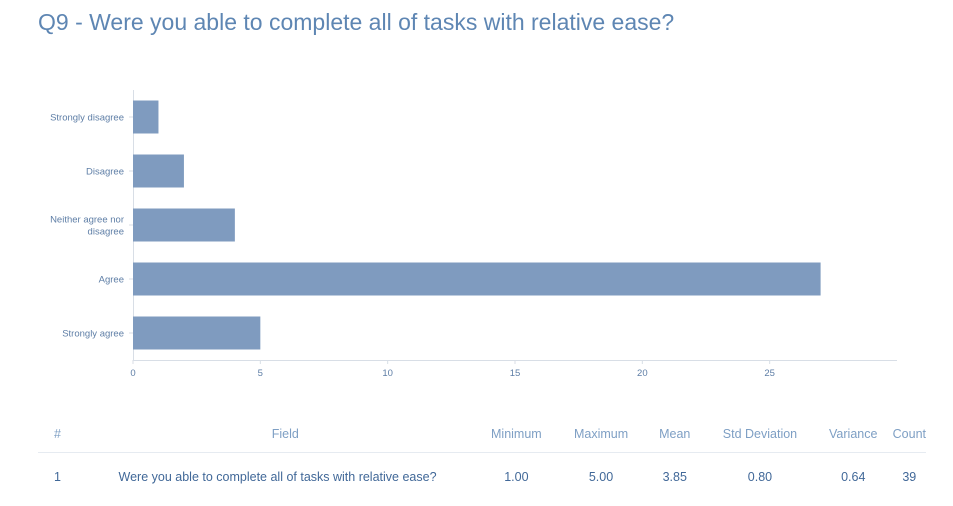  What do you see at coordinates (853, 434) in the screenshot?
I see `header-variance: Variance` at bounding box center [853, 434].